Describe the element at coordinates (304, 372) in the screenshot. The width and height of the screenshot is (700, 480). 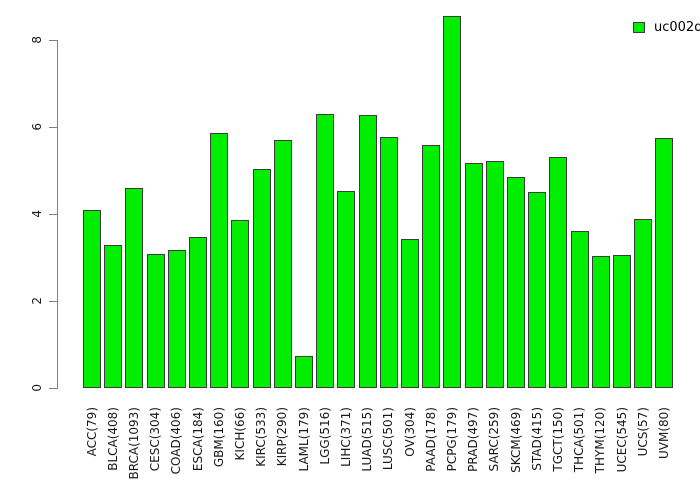
I see `bar-LAML(179)` at that location.